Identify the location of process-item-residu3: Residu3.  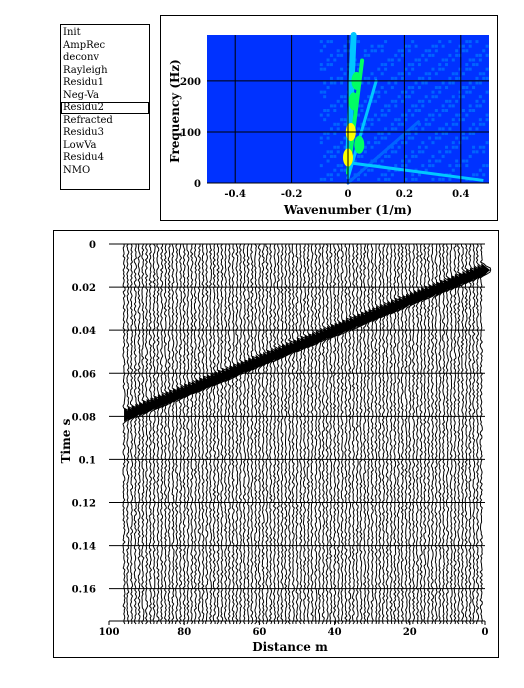
(83, 132).